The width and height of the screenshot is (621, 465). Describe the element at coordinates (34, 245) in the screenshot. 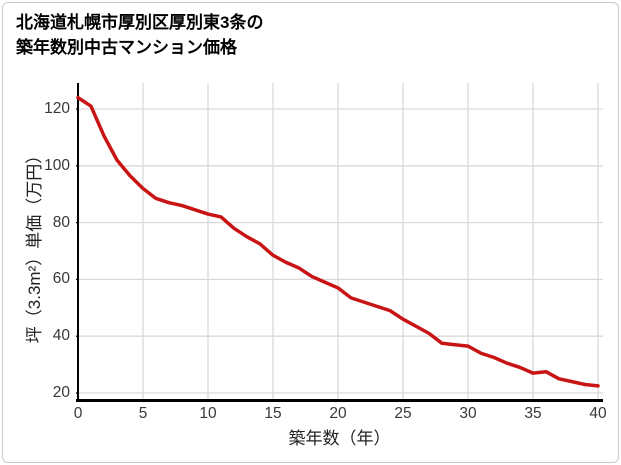

I see `y-axis-label: 坪（3.3m²）単価（万円）` at that location.